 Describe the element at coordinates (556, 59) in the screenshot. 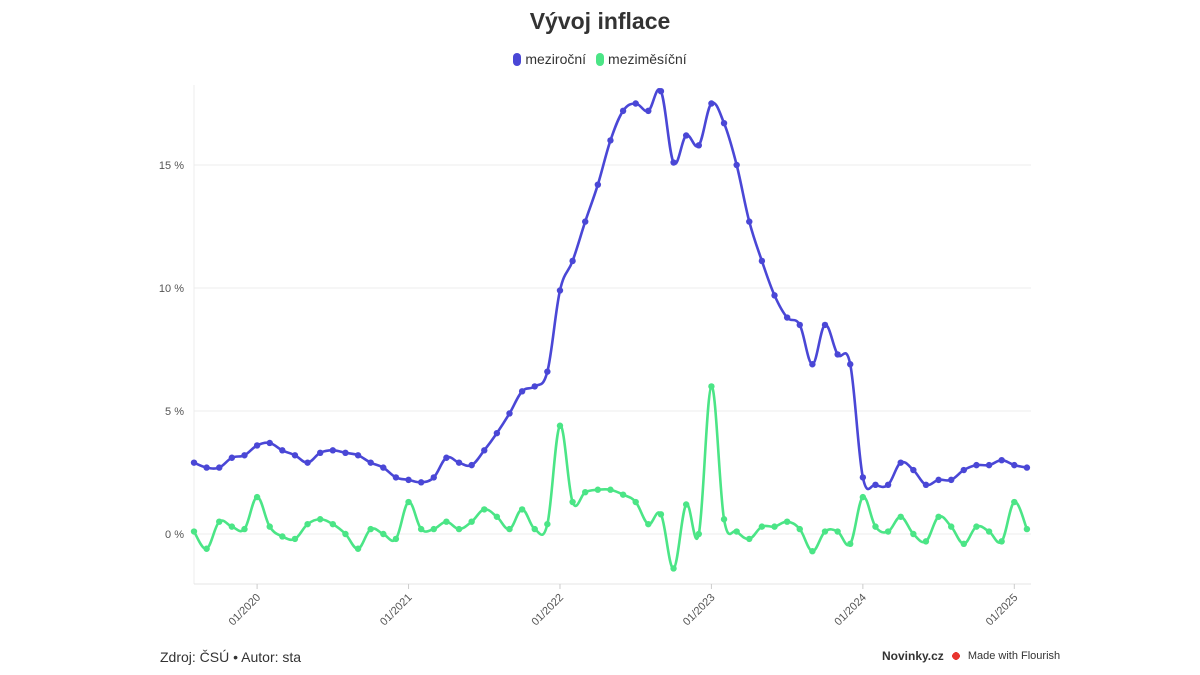

I see `legend-label-yoy: meziroční` at that location.